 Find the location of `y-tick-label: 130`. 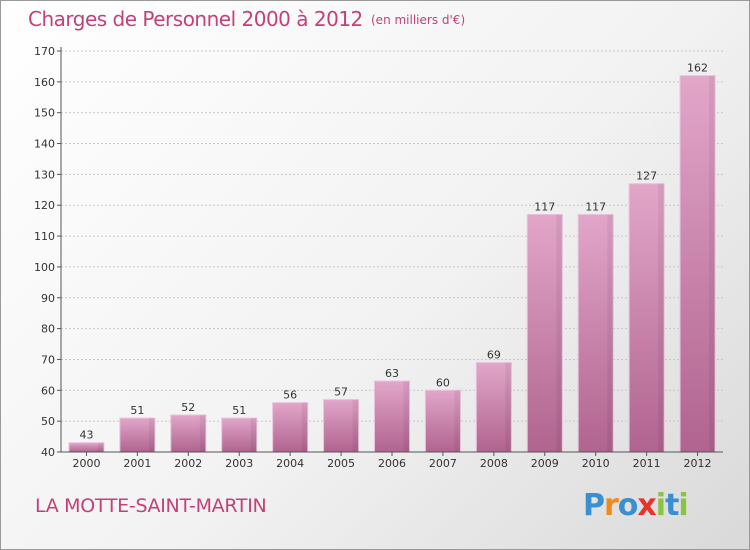

y-tick-label: 130 is located at coordinates (44, 174).